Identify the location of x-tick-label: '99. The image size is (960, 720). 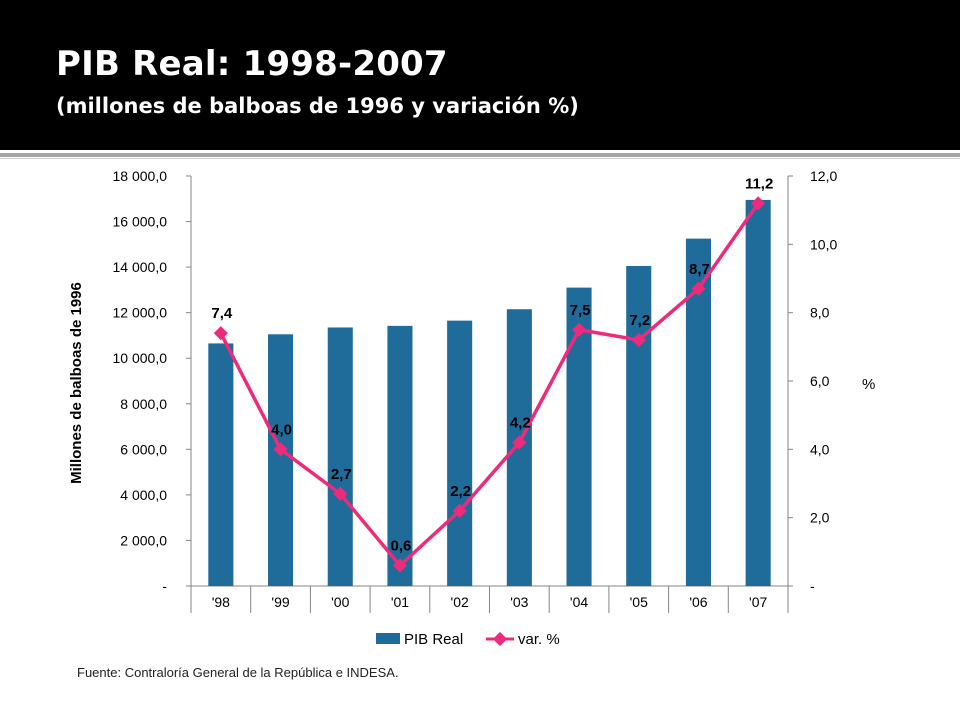
(280, 602).